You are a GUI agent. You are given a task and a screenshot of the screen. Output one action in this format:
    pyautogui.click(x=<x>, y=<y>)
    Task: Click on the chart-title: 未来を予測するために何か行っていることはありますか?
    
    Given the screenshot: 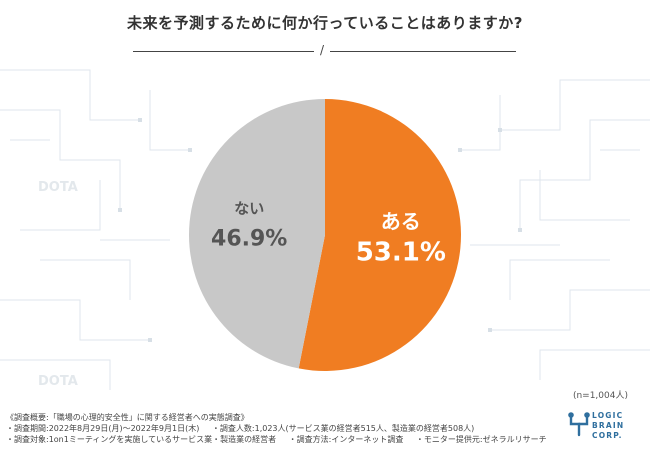 What is the action you would take?
    pyautogui.click(x=325, y=23)
    